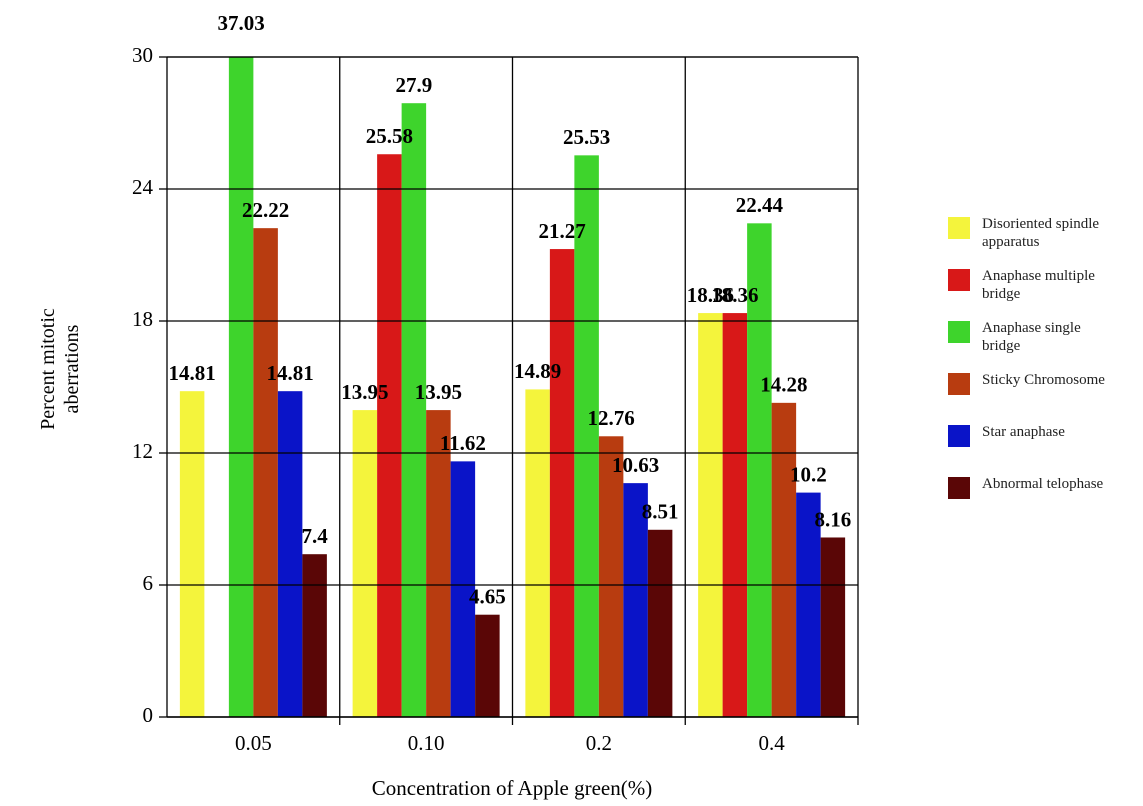 This screenshot has height=806, width=1143. Describe the element at coordinates (808, 474) in the screenshot. I see `value-label: 10.2` at that location.